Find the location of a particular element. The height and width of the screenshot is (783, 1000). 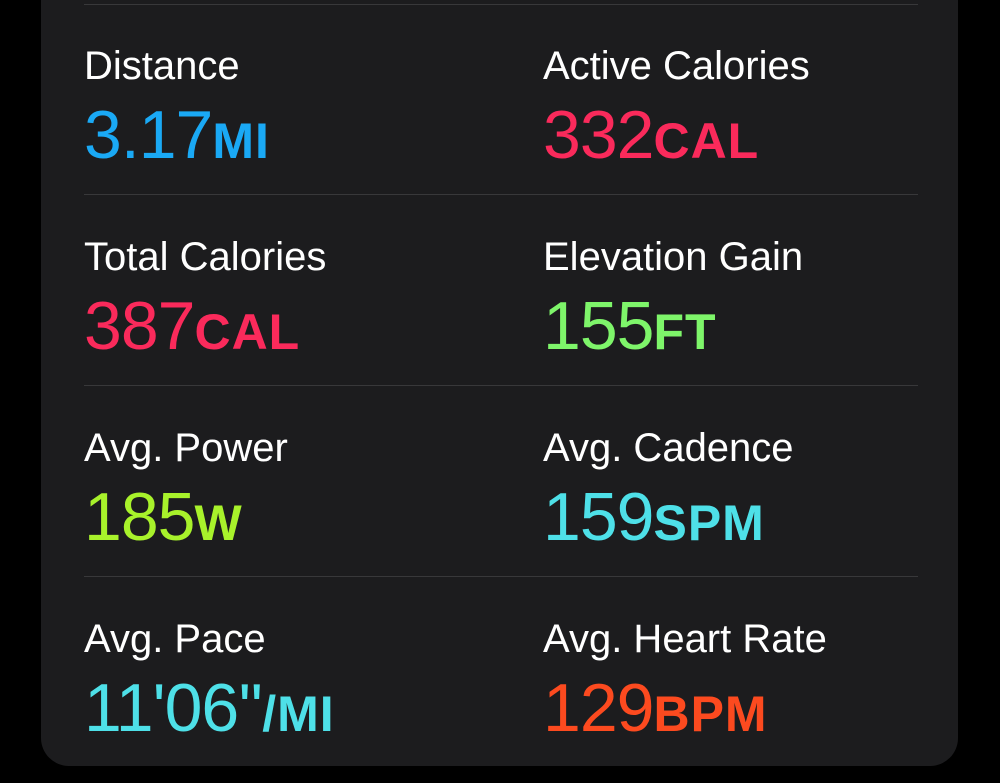

metric-avg-power: Avg. Power 185W is located at coordinates (294, 482).